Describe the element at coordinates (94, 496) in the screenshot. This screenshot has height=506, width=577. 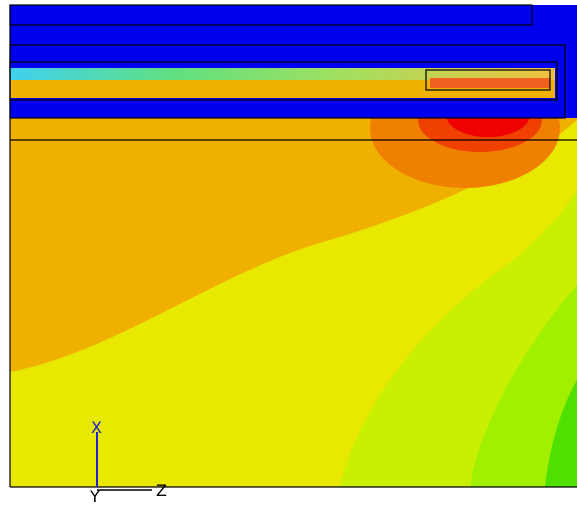
I see `triad-y-label: Y` at that location.